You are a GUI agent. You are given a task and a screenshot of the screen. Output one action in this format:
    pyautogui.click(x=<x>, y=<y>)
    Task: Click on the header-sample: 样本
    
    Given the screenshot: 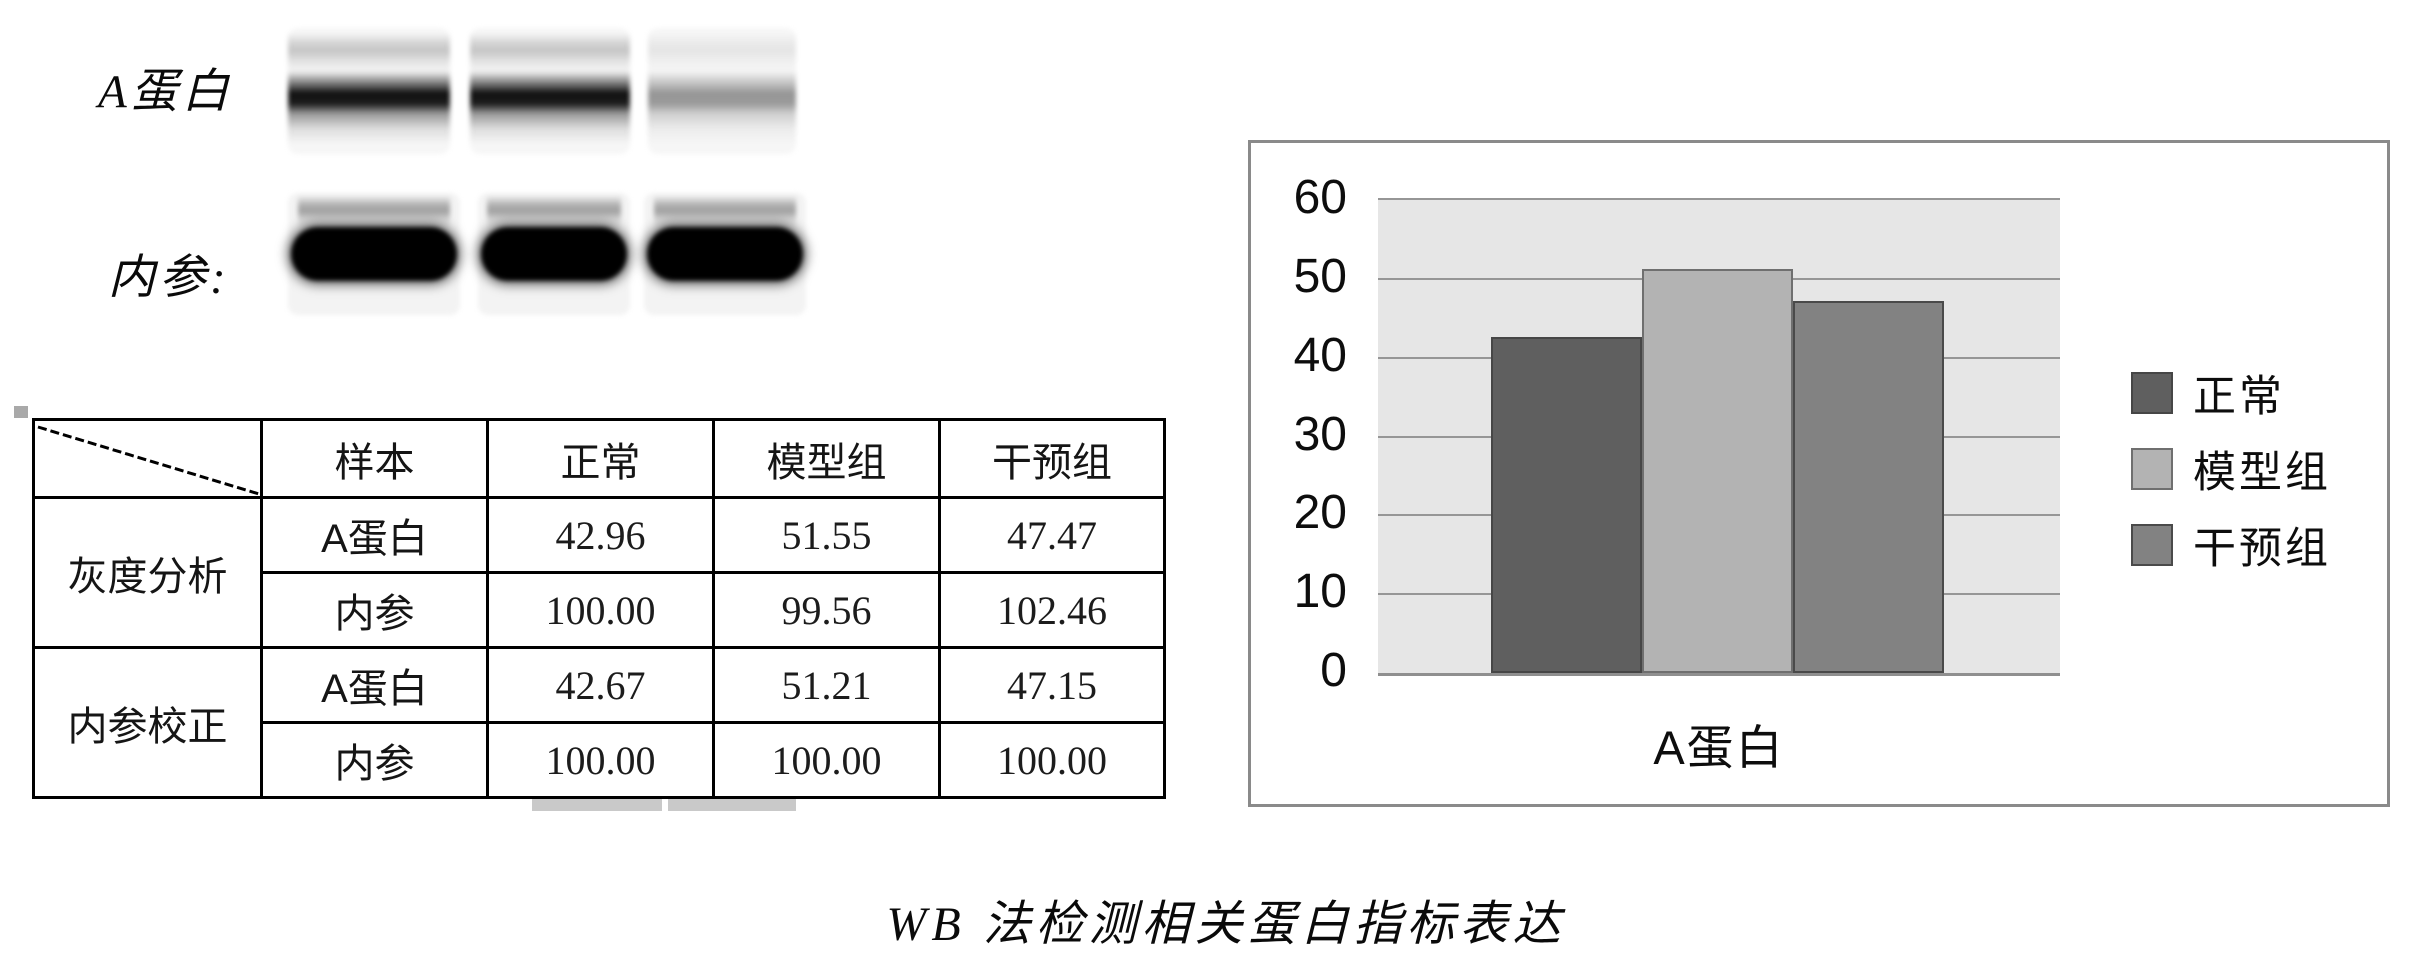 What is the action you would take?
    pyautogui.click(x=374, y=458)
    